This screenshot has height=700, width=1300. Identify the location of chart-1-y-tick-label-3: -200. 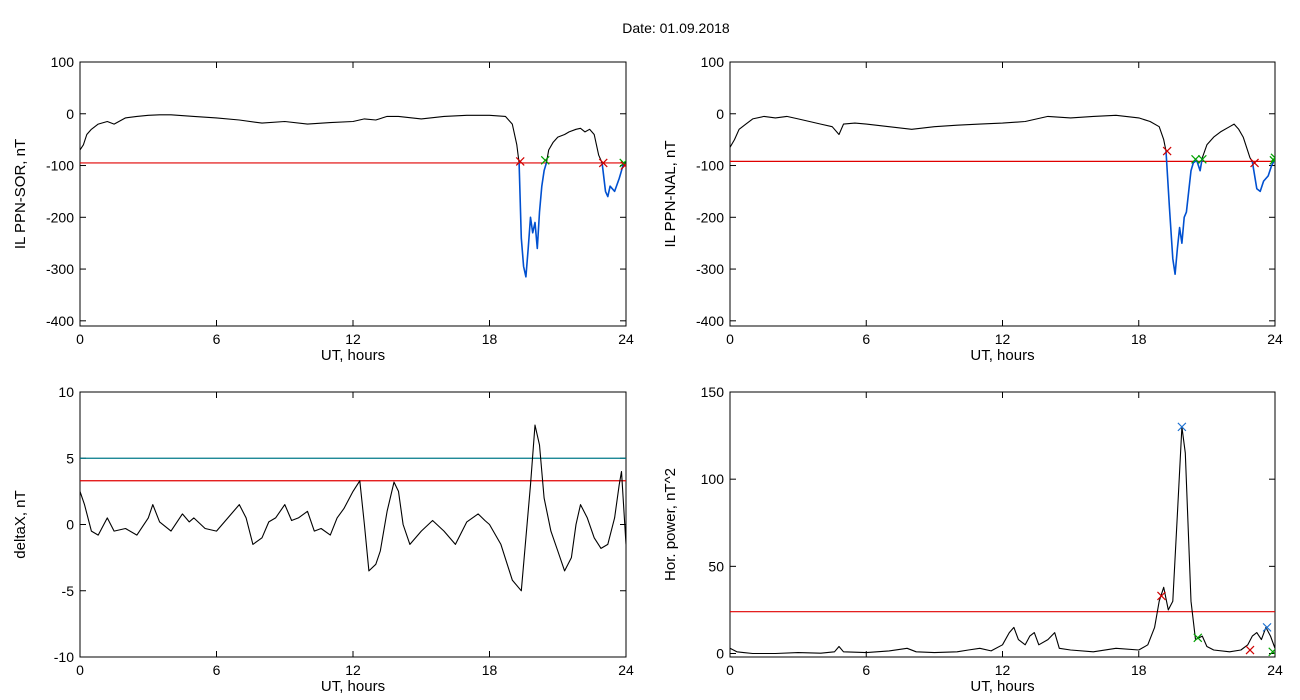
(60, 217).